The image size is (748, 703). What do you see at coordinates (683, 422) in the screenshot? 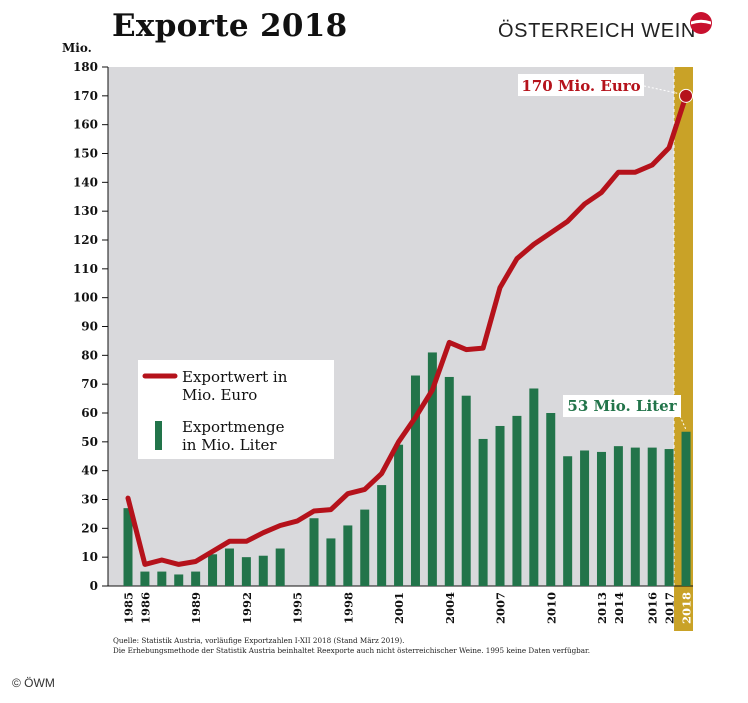
I see `liter-annotation-leader` at bounding box center [683, 422].